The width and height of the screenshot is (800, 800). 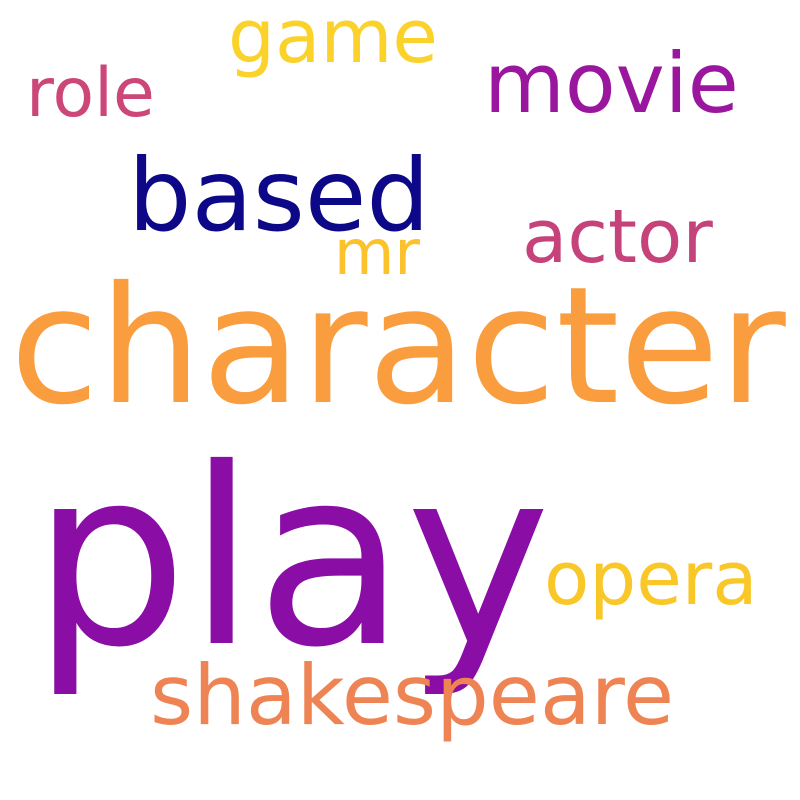 I want to click on word-shakespeare: shakespeare, so click(x=412, y=695).